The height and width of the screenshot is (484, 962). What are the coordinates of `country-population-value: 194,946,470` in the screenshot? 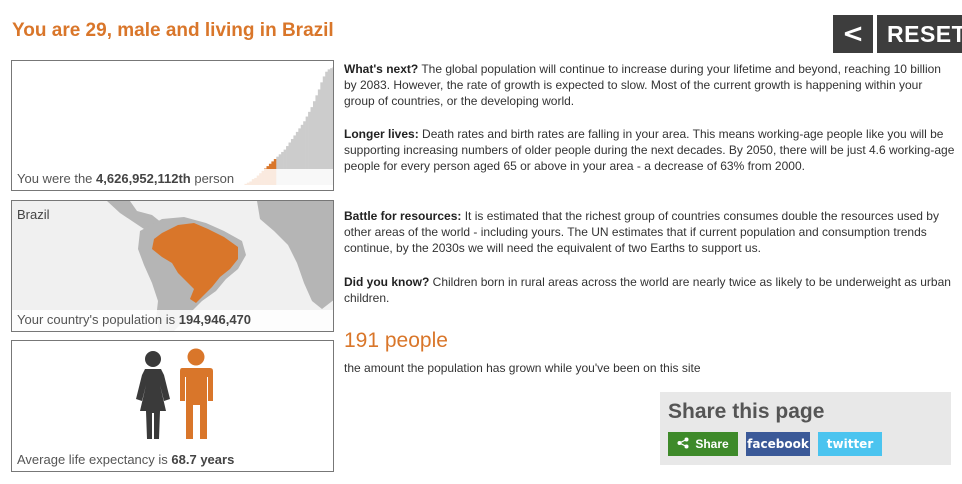 It's located at (215, 319).